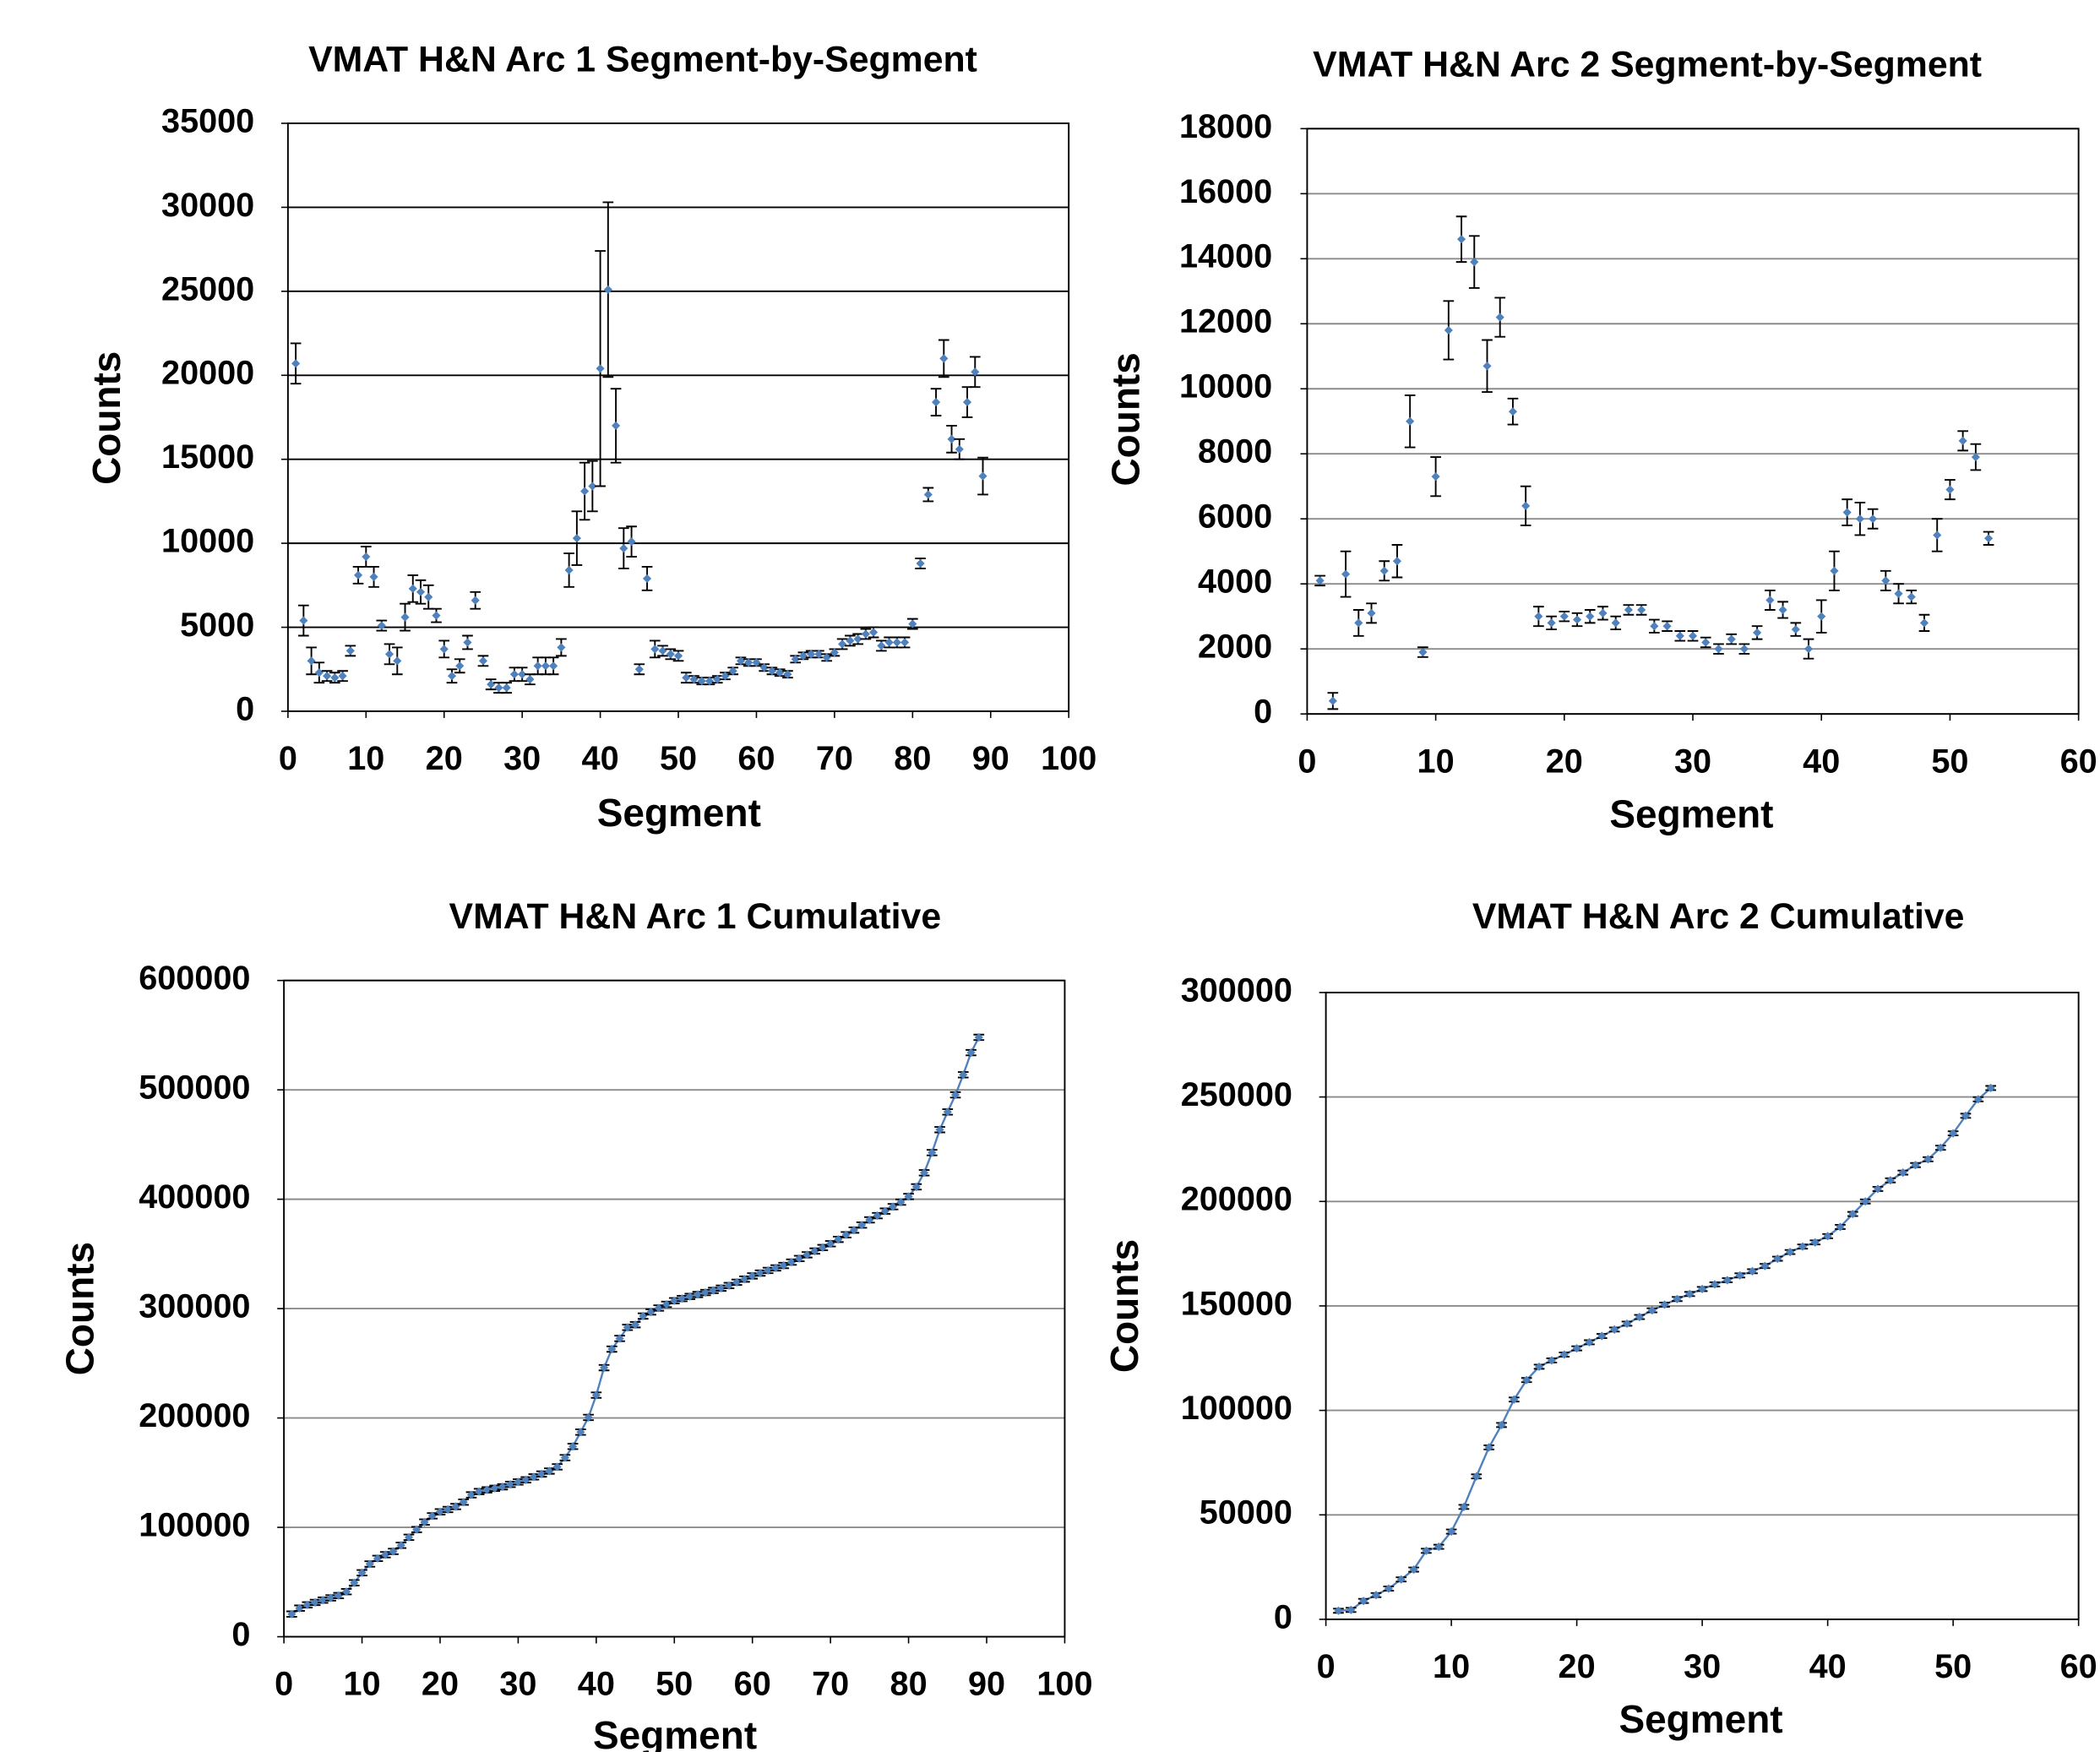 This screenshot has width=2100, height=1752. Describe the element at coordinates (365, 758) in the screenshot. I see `x-tick-label: 10` at that location.